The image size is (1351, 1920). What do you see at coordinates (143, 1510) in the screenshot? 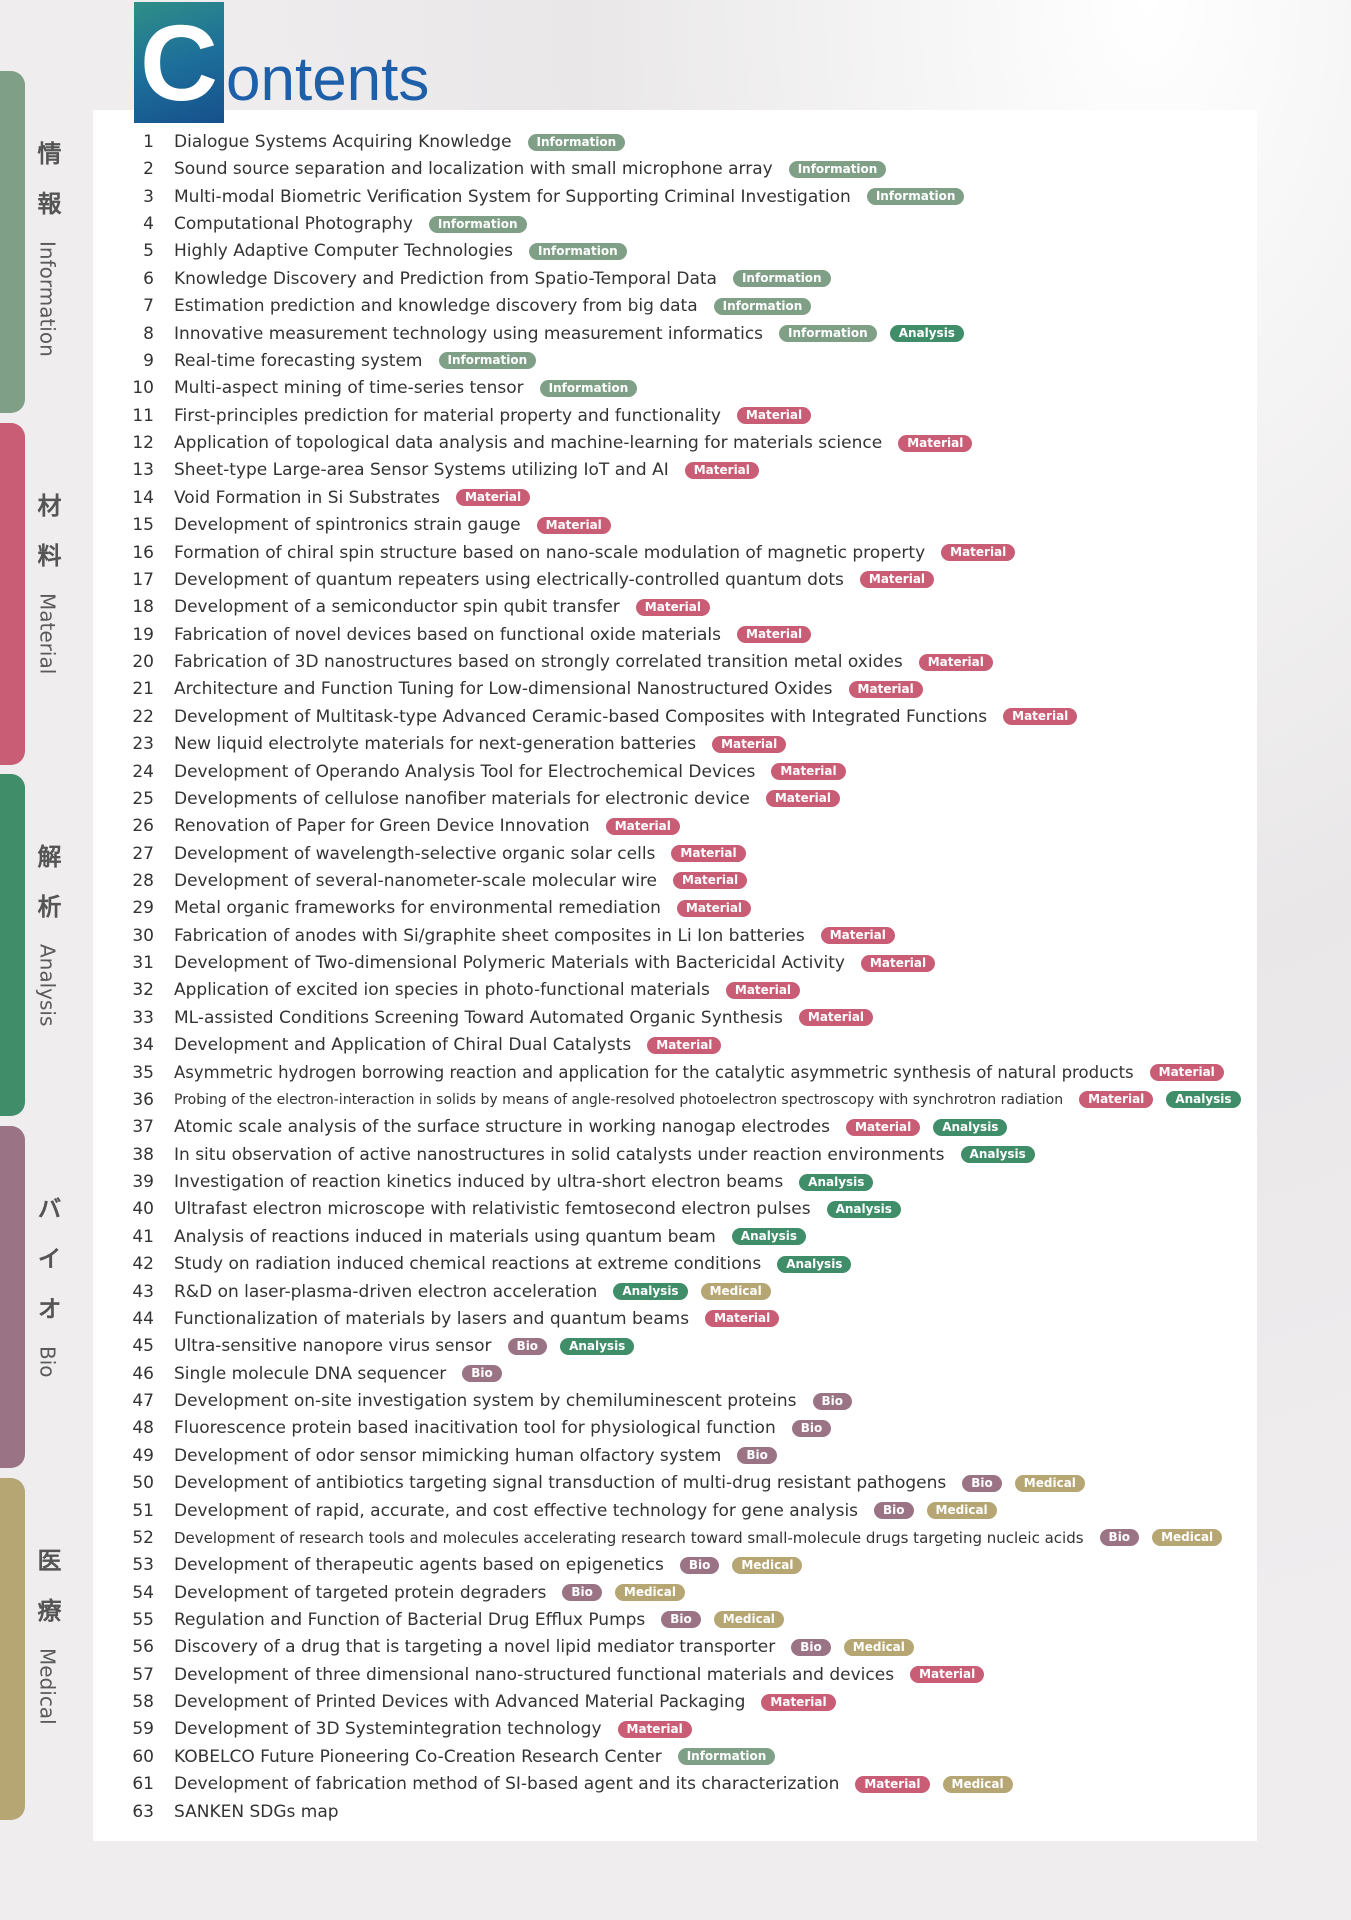
I see `item-number: 51` at bounding box center [143, 1510].